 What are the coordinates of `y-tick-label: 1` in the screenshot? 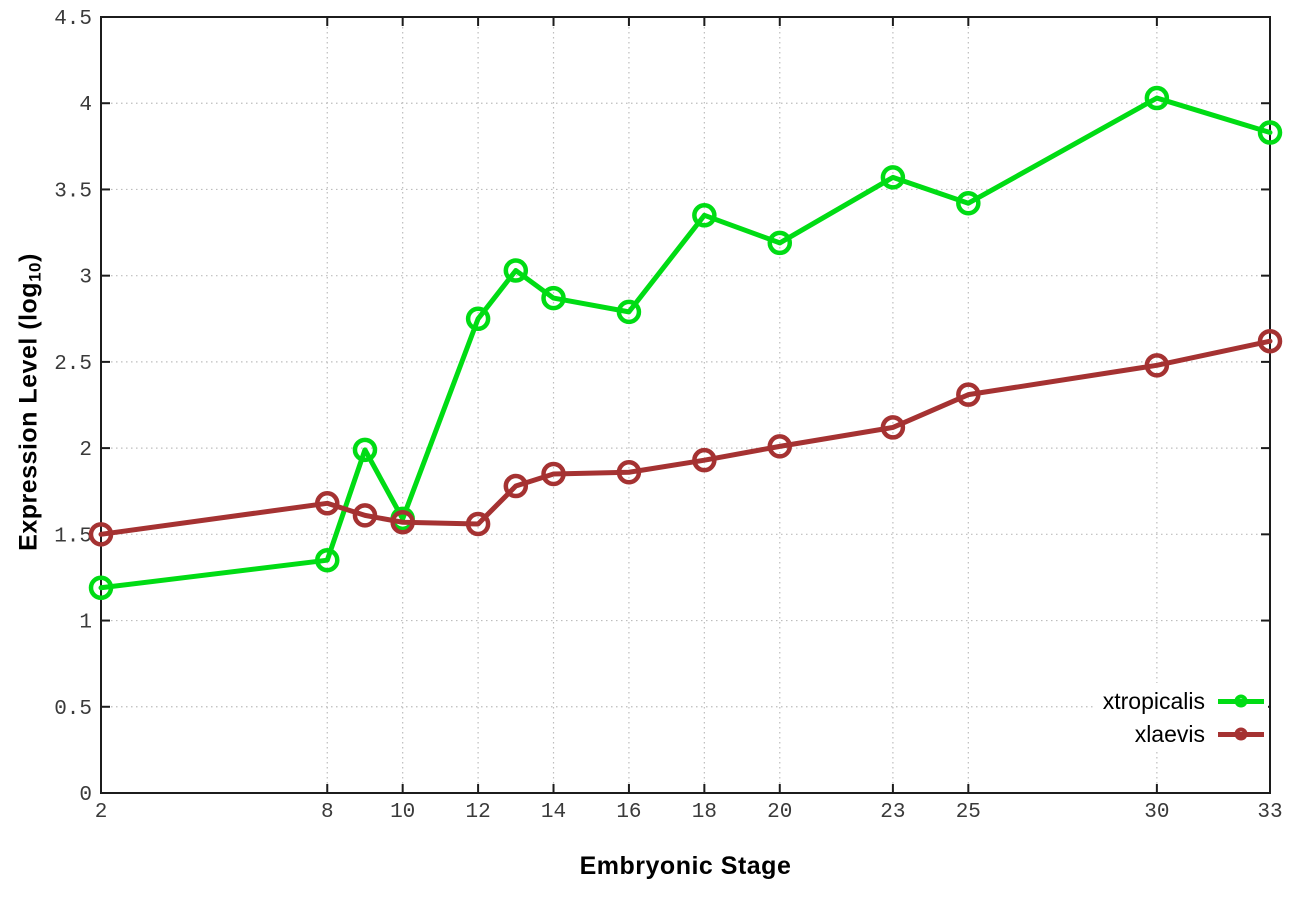 It's located at (85, 623).